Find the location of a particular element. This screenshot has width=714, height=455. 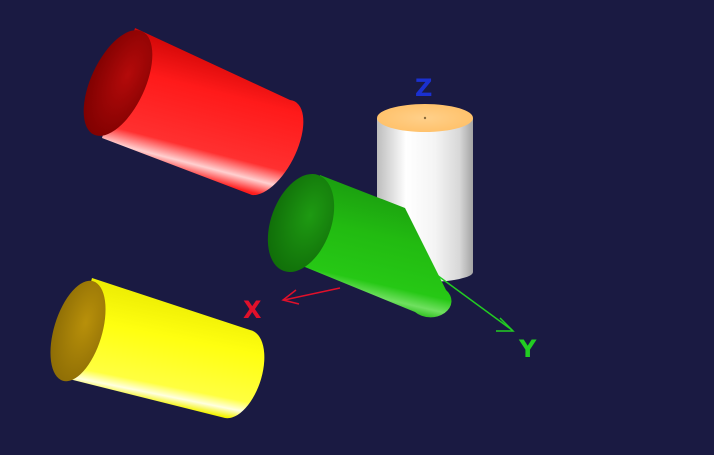

z-axis-label: Z is located at coordinates (423, 88).